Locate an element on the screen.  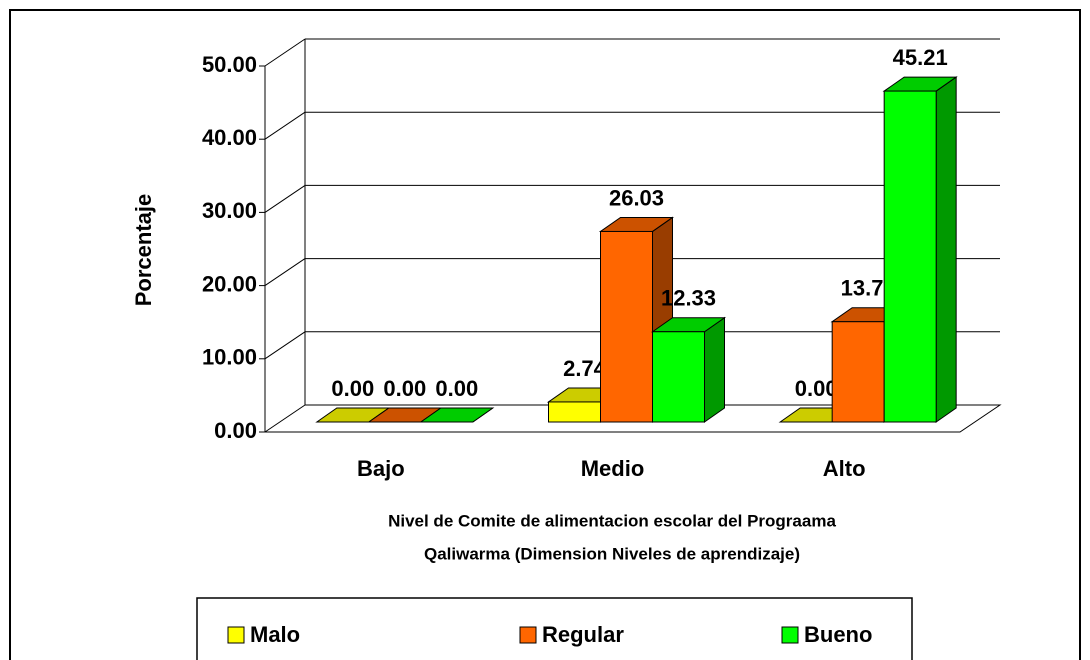
data-label: 26.03 is located at coordinates (636, 197).